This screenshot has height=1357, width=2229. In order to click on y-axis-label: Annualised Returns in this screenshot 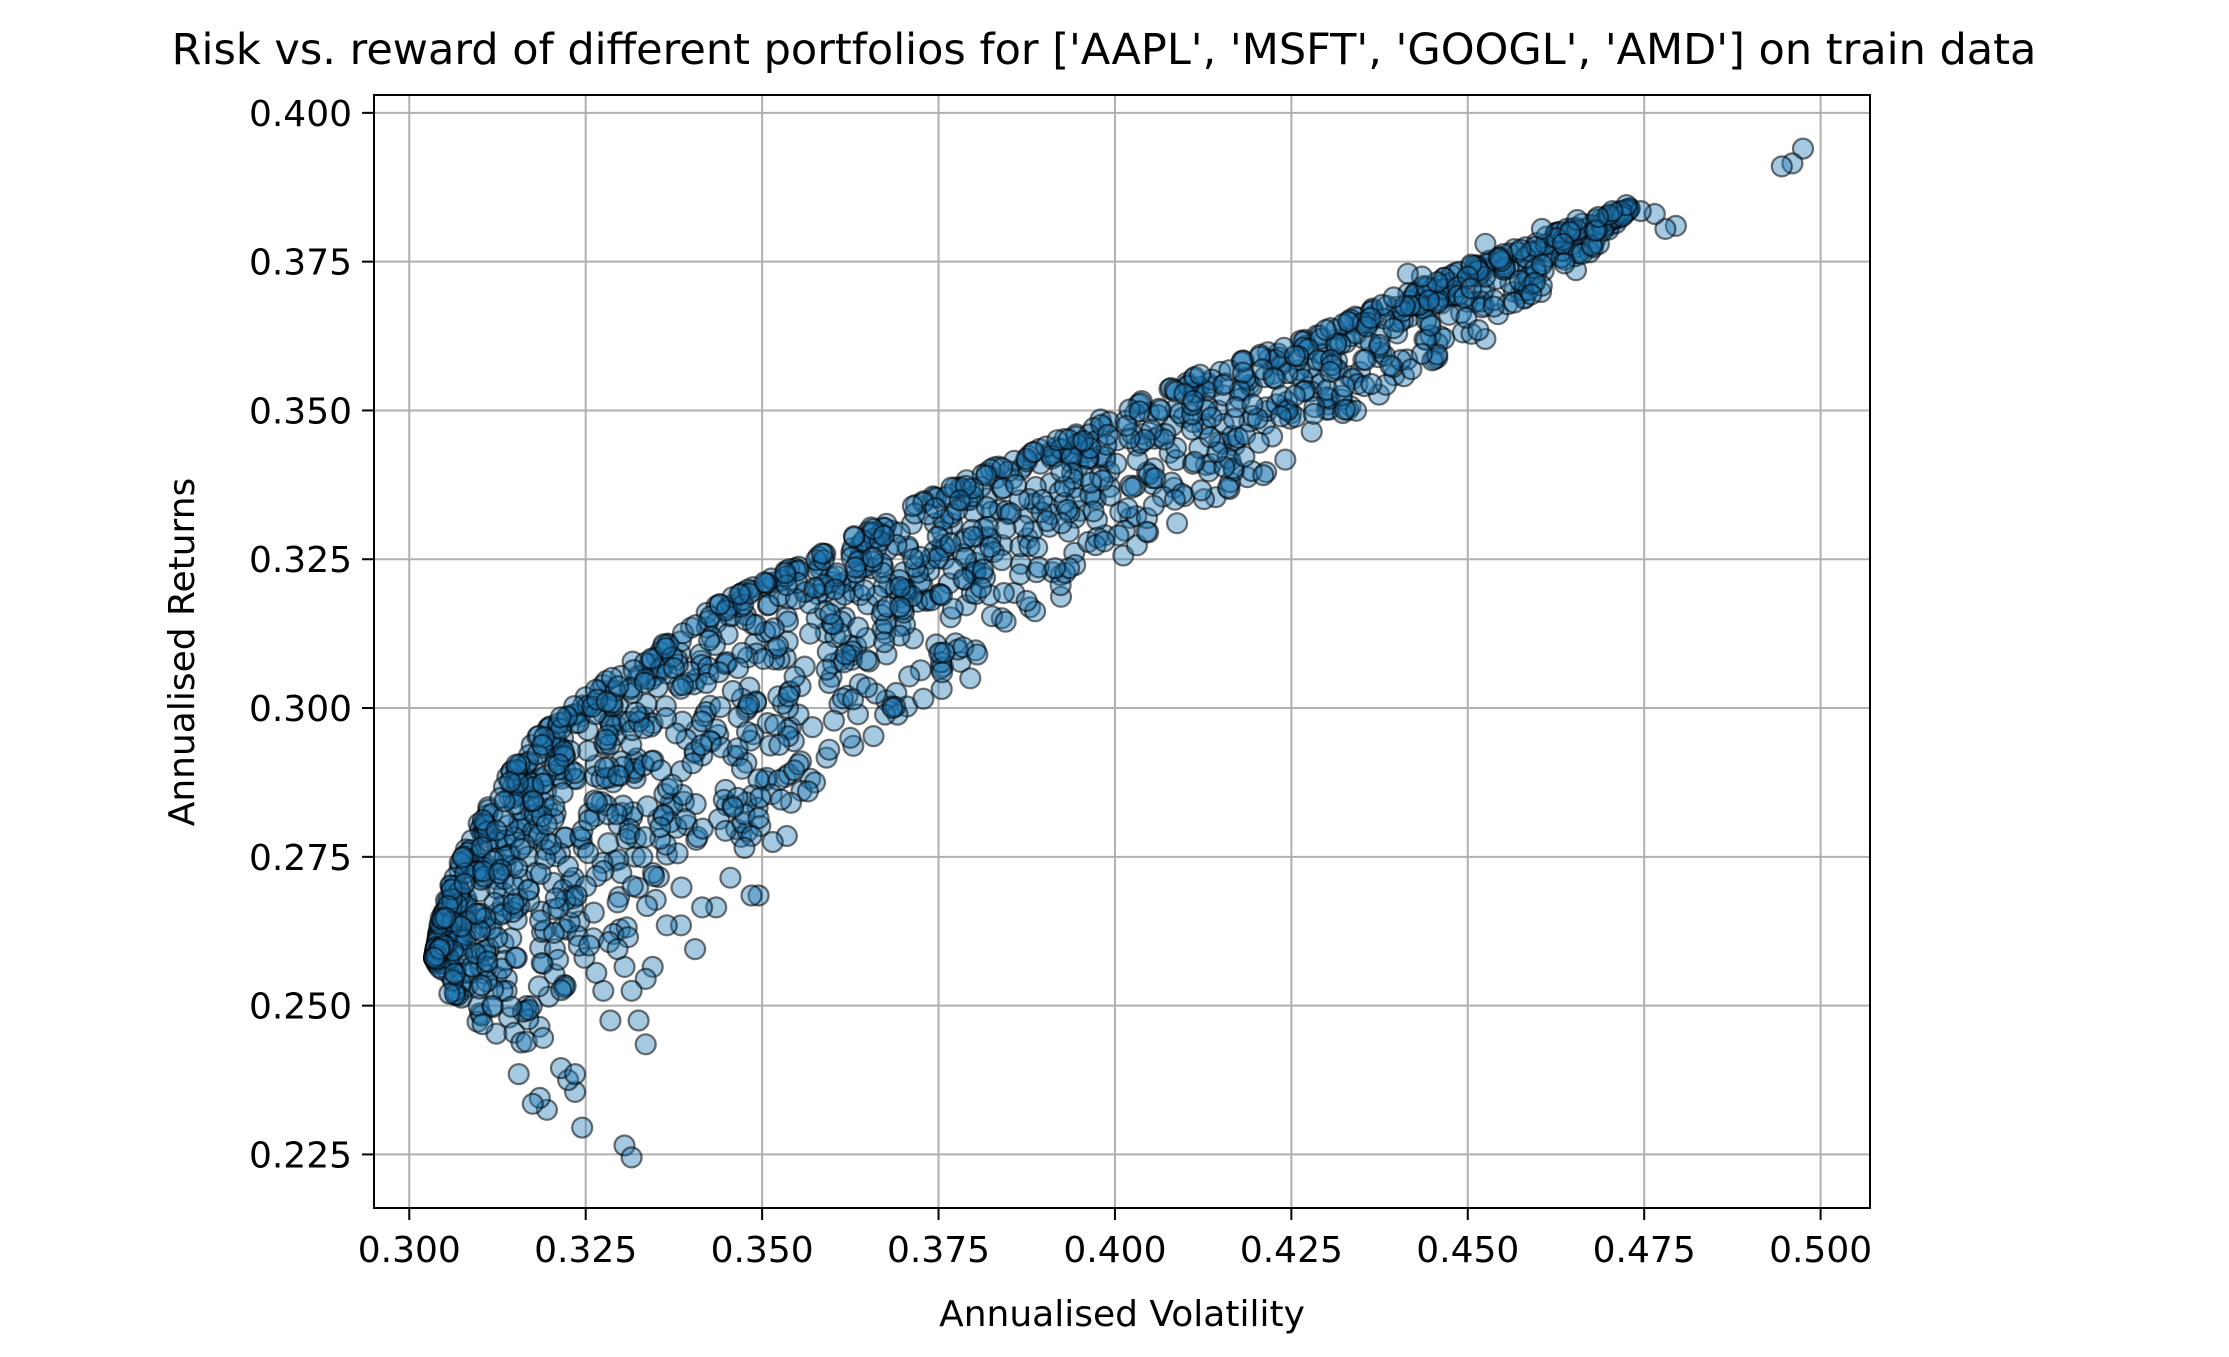, I will do `click(182, 652)`.